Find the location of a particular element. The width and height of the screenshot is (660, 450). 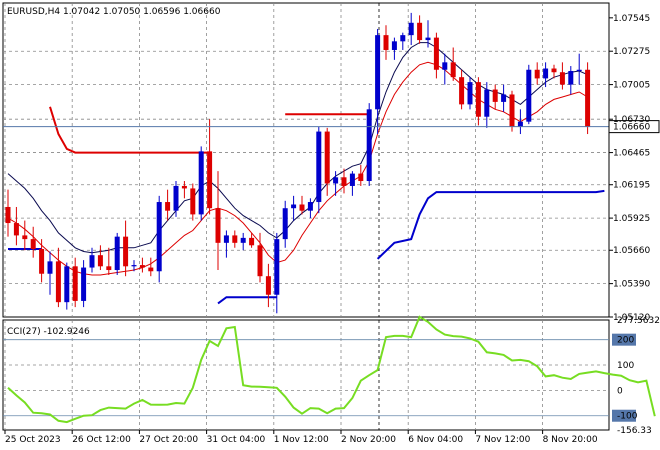

price-tick-label: 1.05120 is located at coordinates (631, 318).